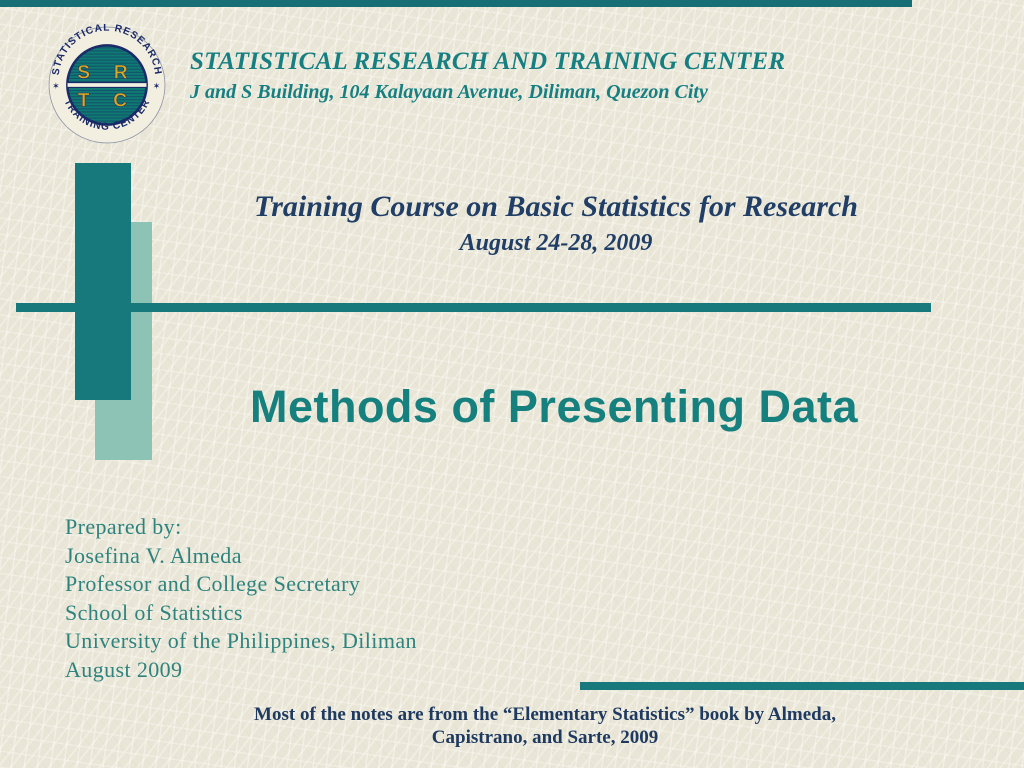 The width and height of the screenshot is (1024, 768). I want to click on slide-title: Methods of Presenting Data, so click(554, 406).